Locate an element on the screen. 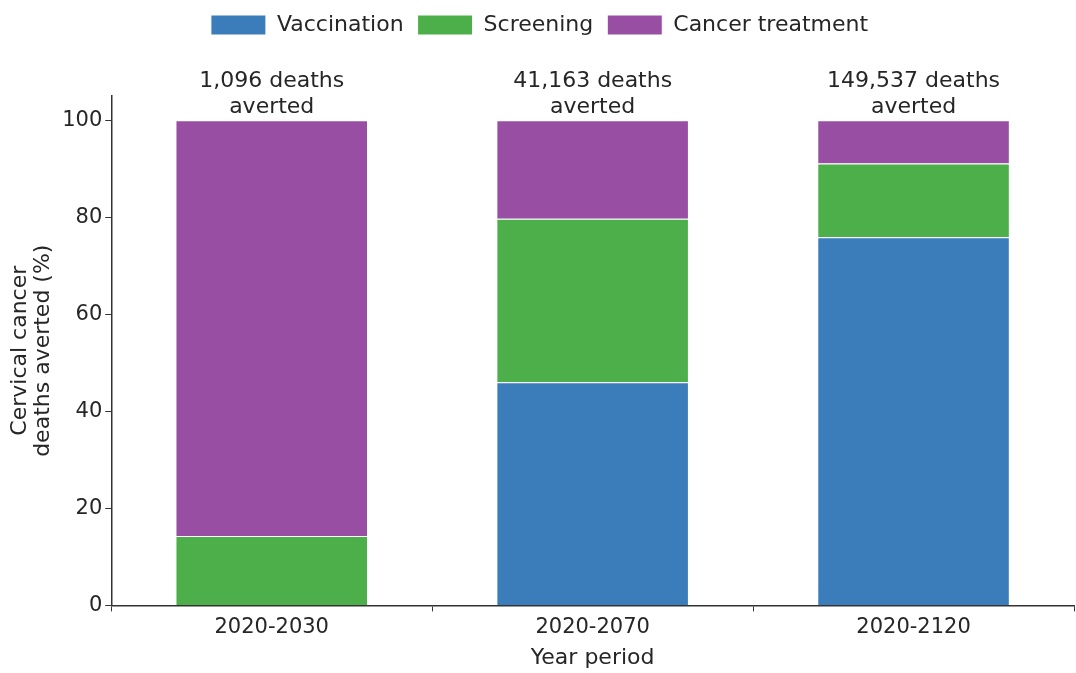 The image size is (1076, 673). y-axis-title: Cervical cancer deaths averted (%) is located at coordinates (30, 350).